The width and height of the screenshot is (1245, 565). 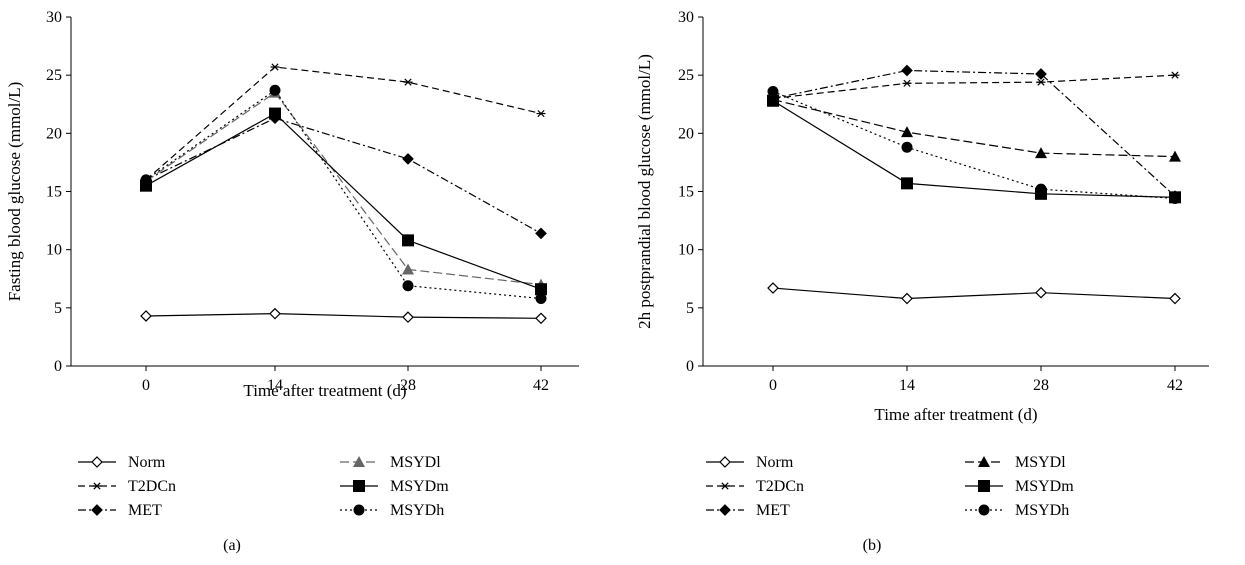 What do you see at coordinates (644, 191) in the screenshot?
I see `y-axis-title: 2h postprandial blood glucose (mmol/L)` at bounding box center [644, 191].